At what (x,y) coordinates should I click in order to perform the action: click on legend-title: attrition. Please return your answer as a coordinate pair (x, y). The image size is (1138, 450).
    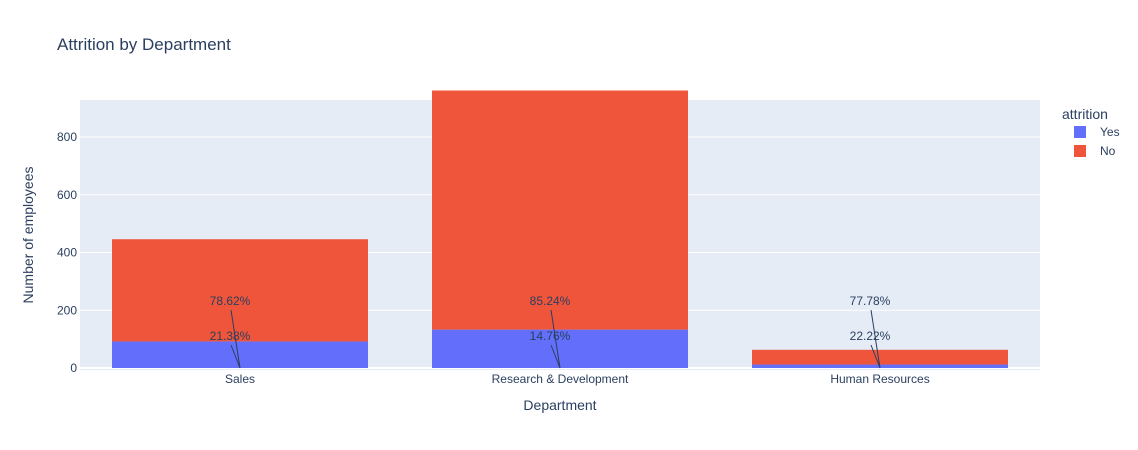
    Looking at the image, I should click on (1085, 114).